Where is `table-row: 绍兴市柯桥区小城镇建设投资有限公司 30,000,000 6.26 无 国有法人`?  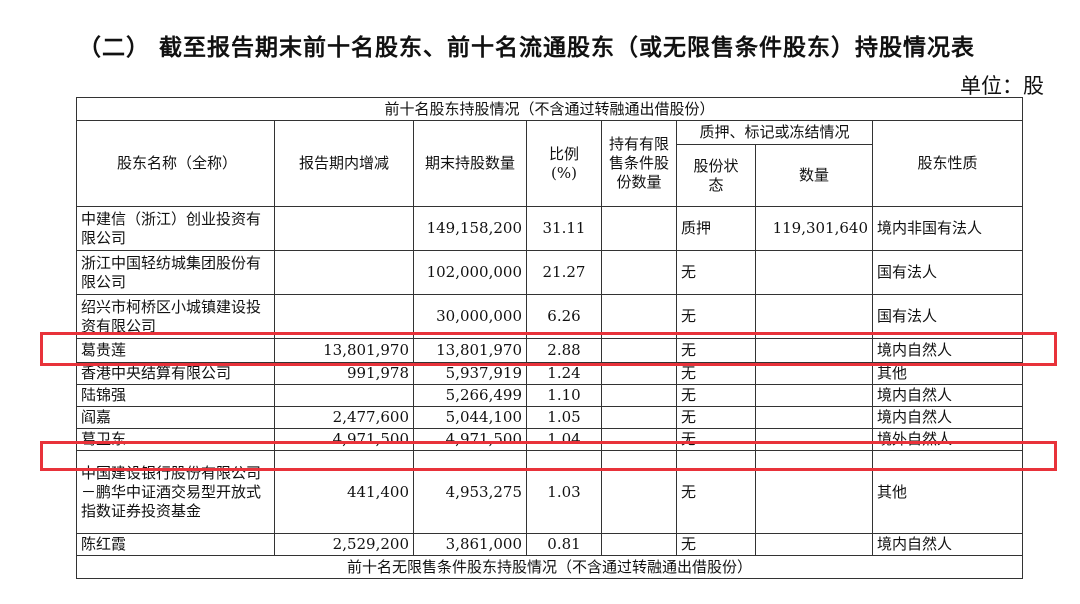 table-row: 绍兴市柯桥区小城镇建设投资有限公司 30,000,000 6.26 无 国有法人 is located at coordinates (549, 316).